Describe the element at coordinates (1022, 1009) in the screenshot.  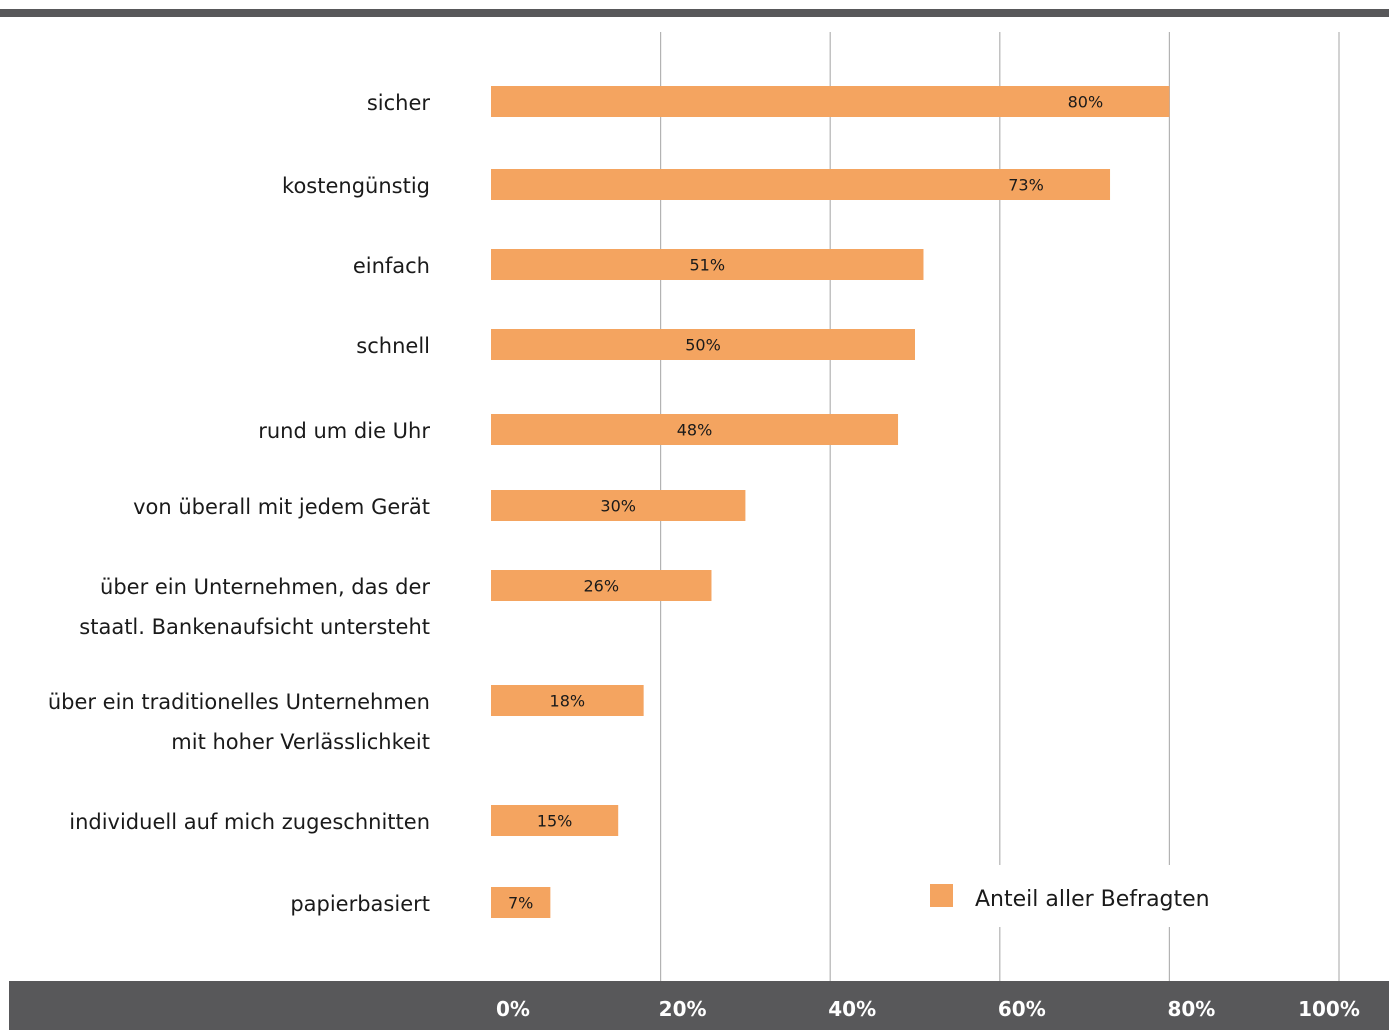
I see `x-tick-label: 60%` at that location.